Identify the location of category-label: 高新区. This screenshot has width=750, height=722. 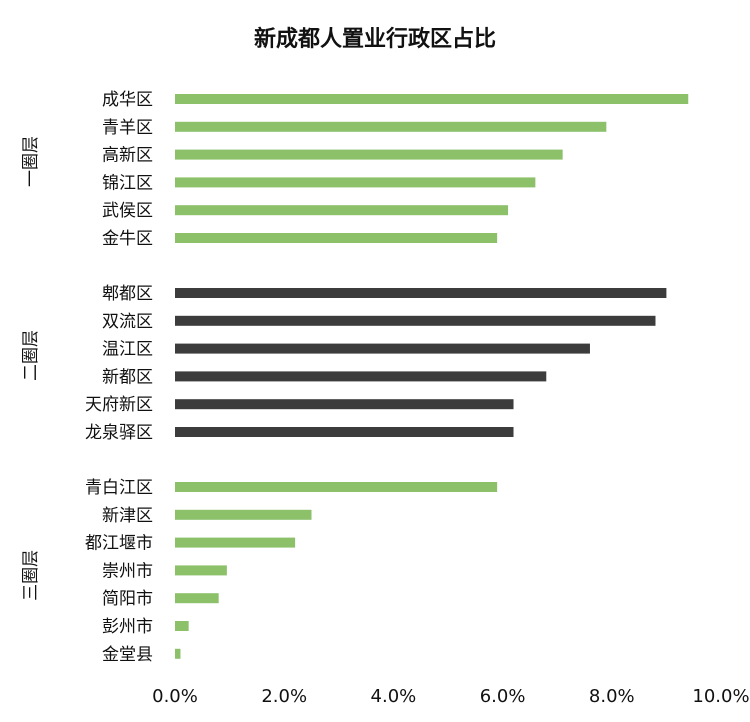
(127, 156).